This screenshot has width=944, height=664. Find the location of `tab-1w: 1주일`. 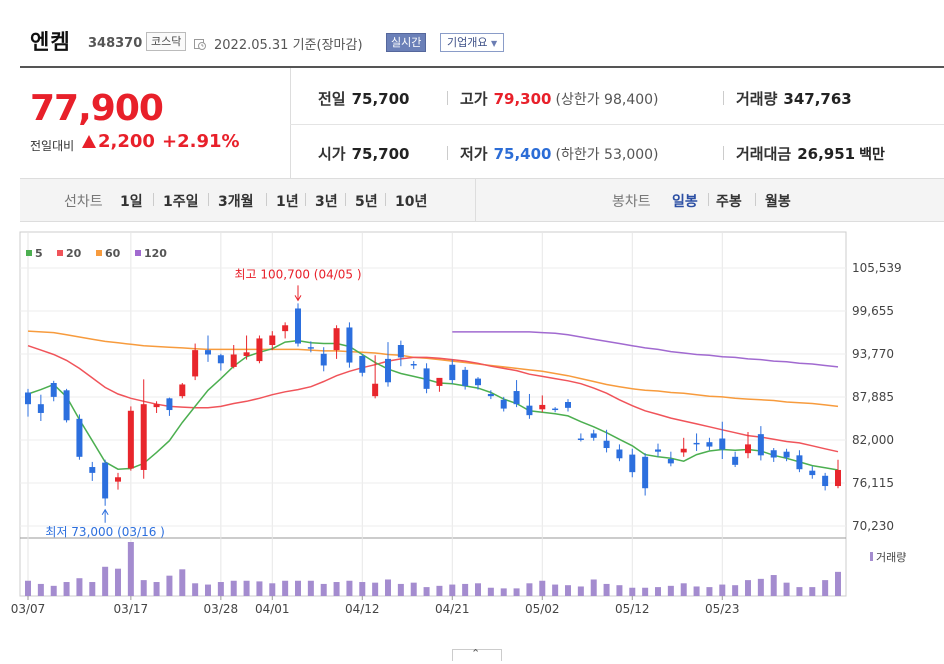

tab-1w: 1주일 is located at coordinates (181, 202).